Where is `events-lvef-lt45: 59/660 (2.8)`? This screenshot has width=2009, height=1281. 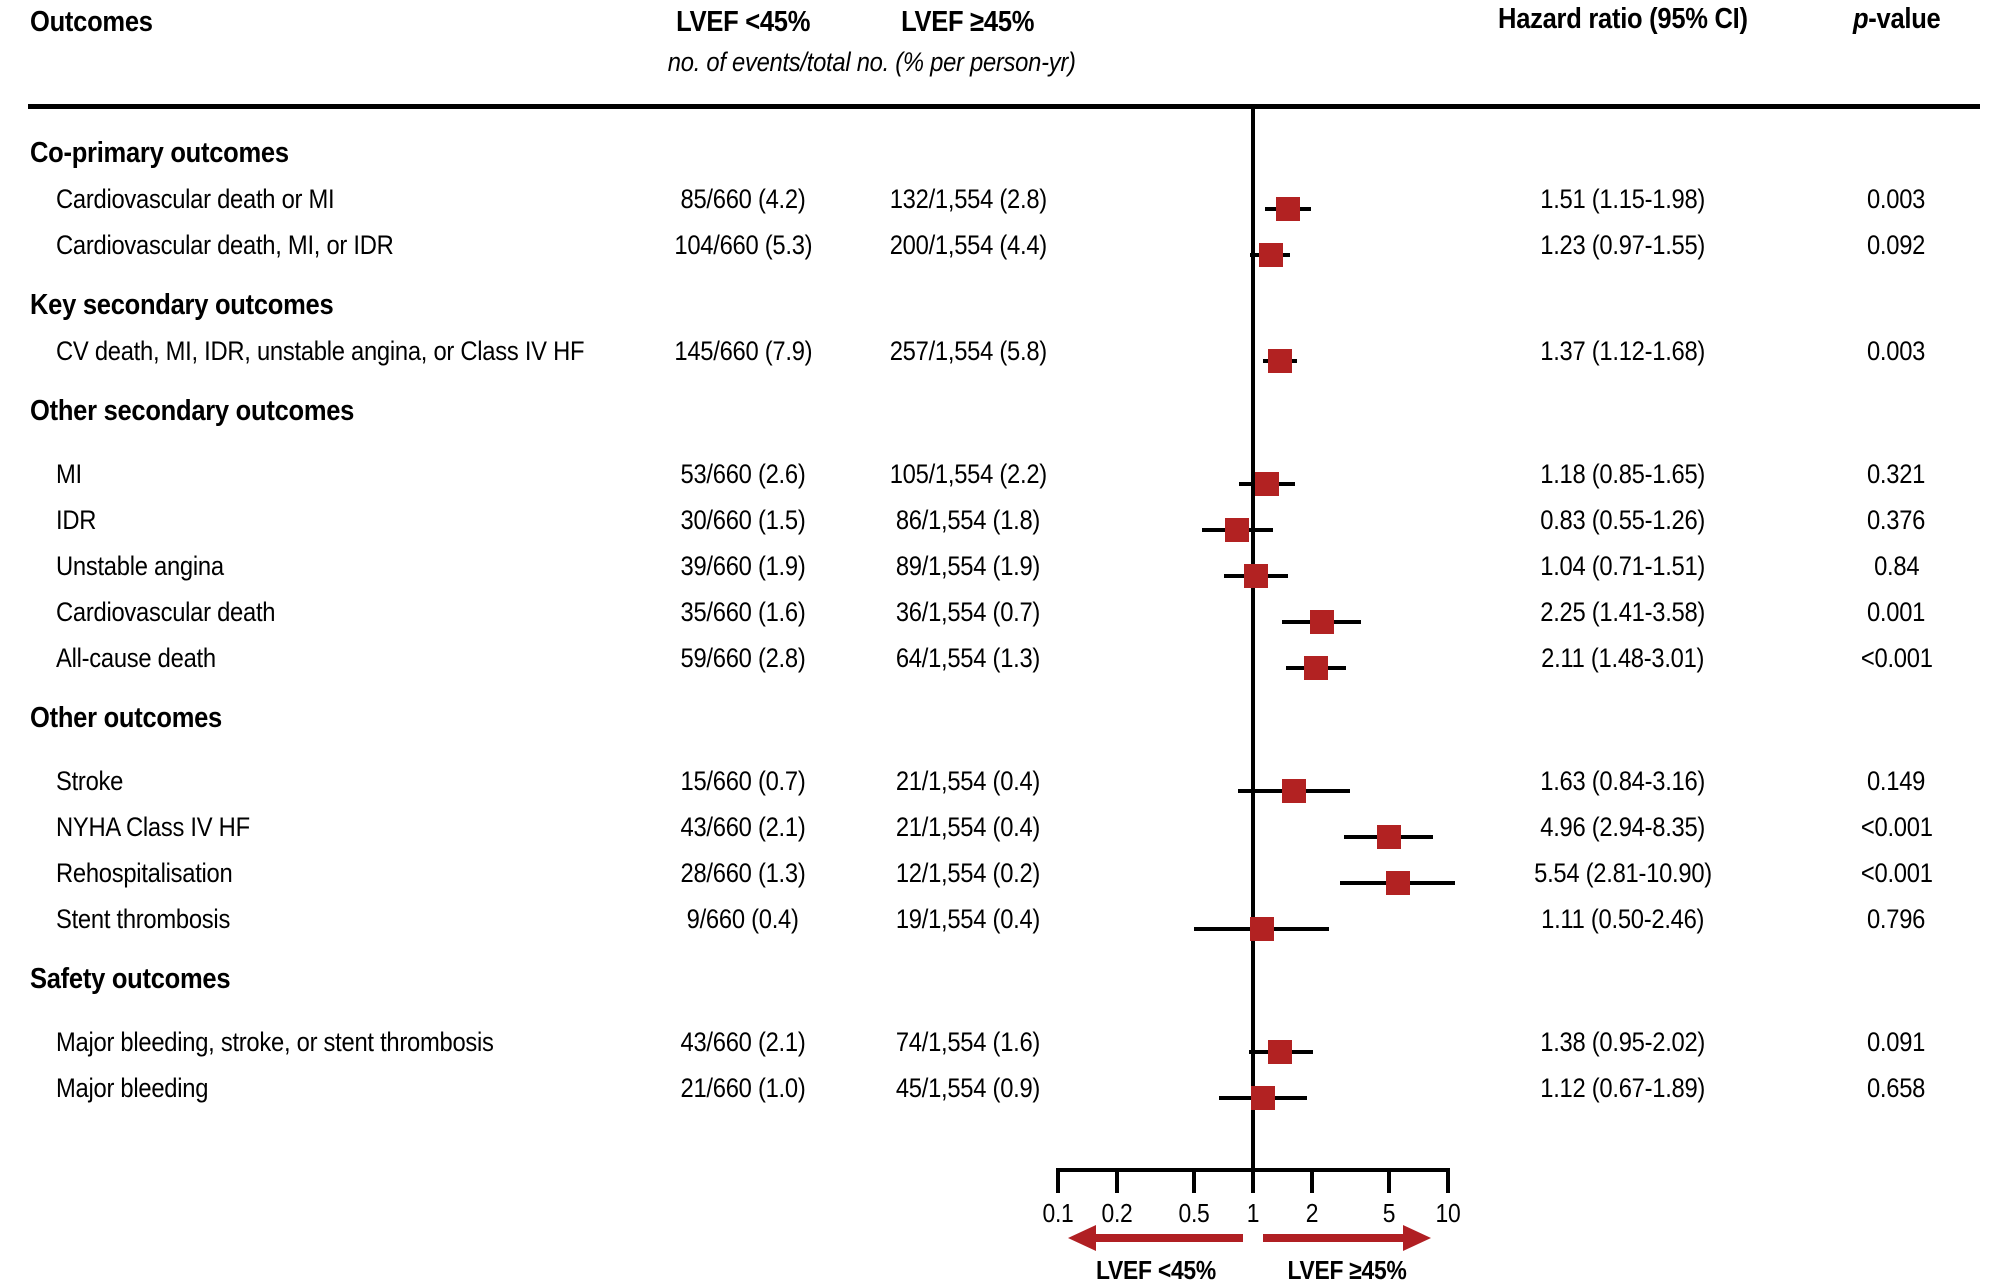
events-lvef-lt45: 59/660 (2.8) is located at coordinates (743, 658).